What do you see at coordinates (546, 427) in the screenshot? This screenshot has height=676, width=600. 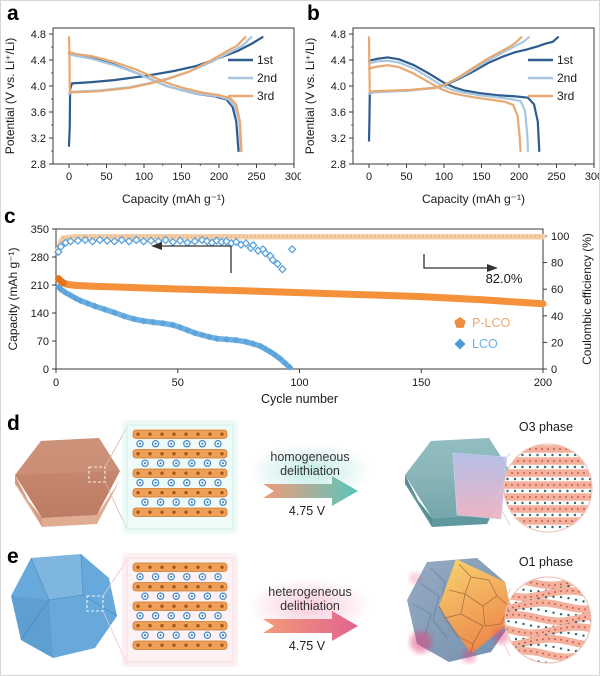 I see `phase-label: O3 phase` at bounding box center [546, 427].